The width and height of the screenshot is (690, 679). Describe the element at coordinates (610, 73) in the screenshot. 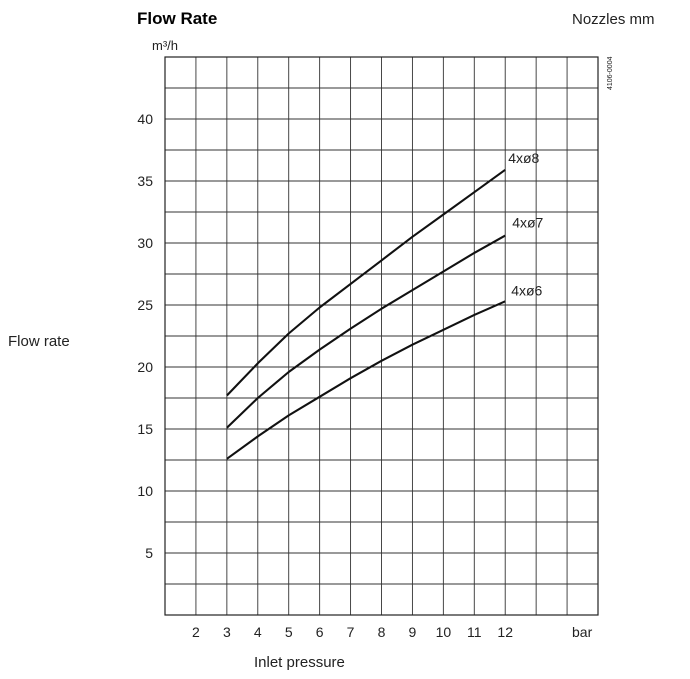

I see `figure-code: 4106-0004` at that location.